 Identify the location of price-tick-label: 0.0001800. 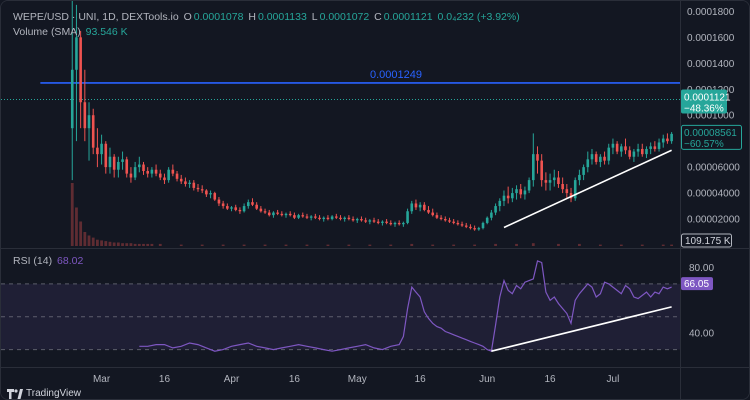
(711, 12).